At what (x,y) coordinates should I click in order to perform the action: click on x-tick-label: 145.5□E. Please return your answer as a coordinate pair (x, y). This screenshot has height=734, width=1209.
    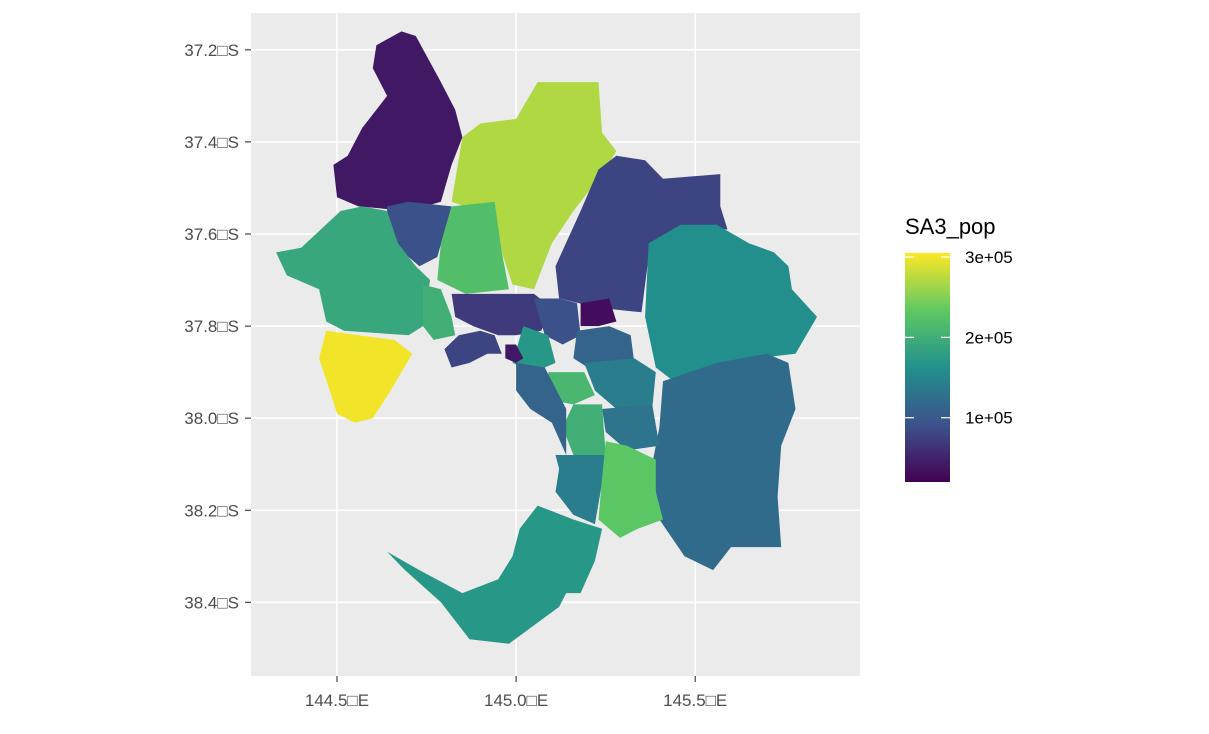
    Looking at the image, I should click on (695, 700).